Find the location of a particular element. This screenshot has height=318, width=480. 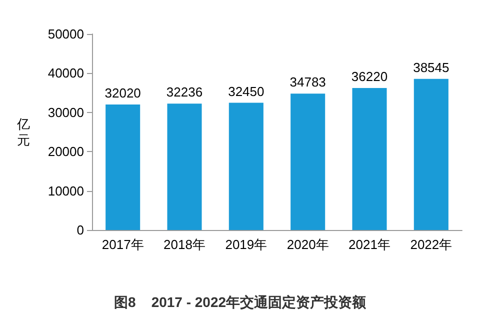

x-tick-label: 2021年 is located at coordinates (369, 244).